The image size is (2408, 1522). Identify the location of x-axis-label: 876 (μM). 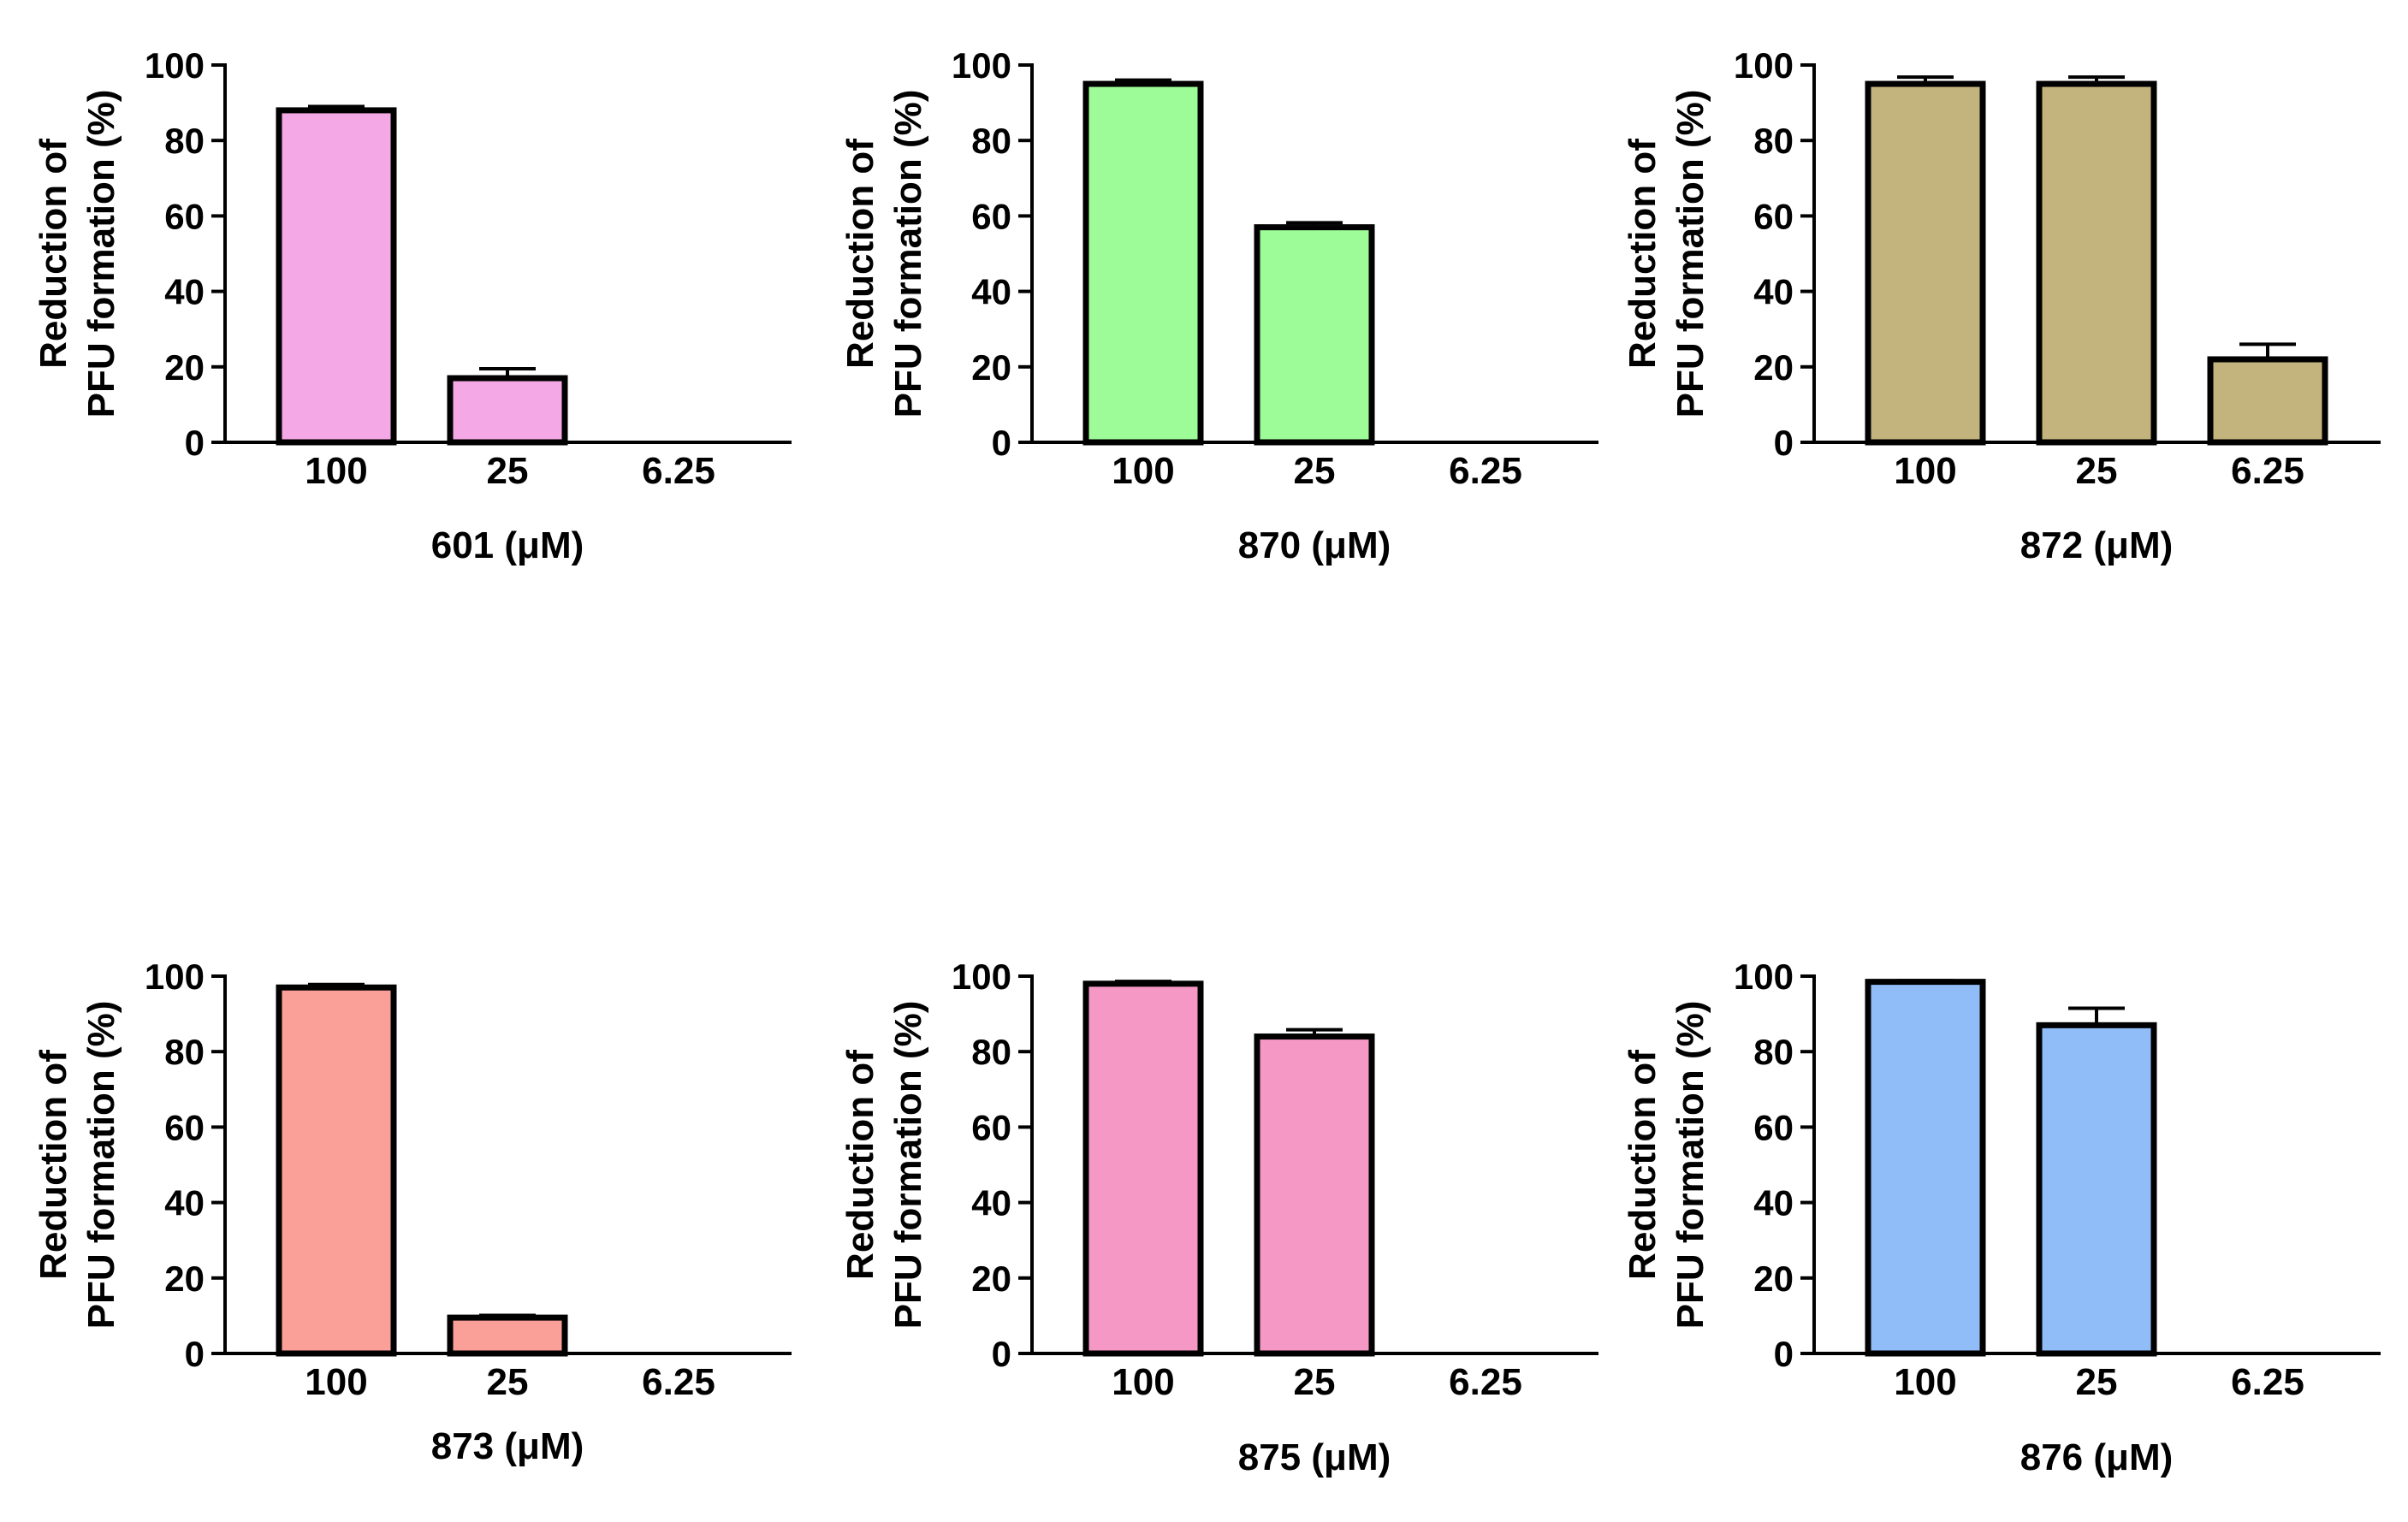
(2097, 1457).